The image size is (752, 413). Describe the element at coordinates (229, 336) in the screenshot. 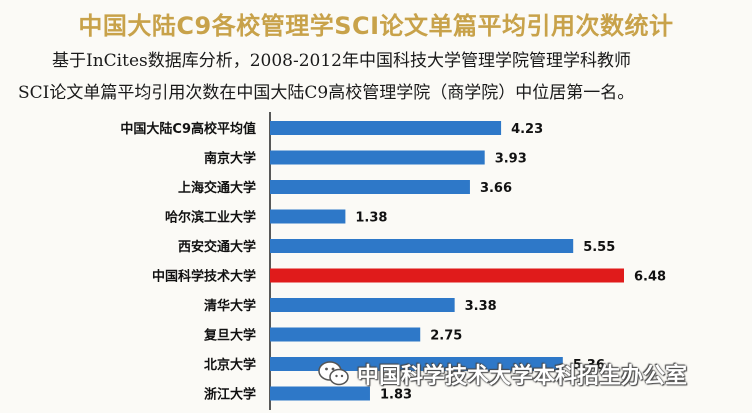

I see `category-label: 复旦大学` at that location.